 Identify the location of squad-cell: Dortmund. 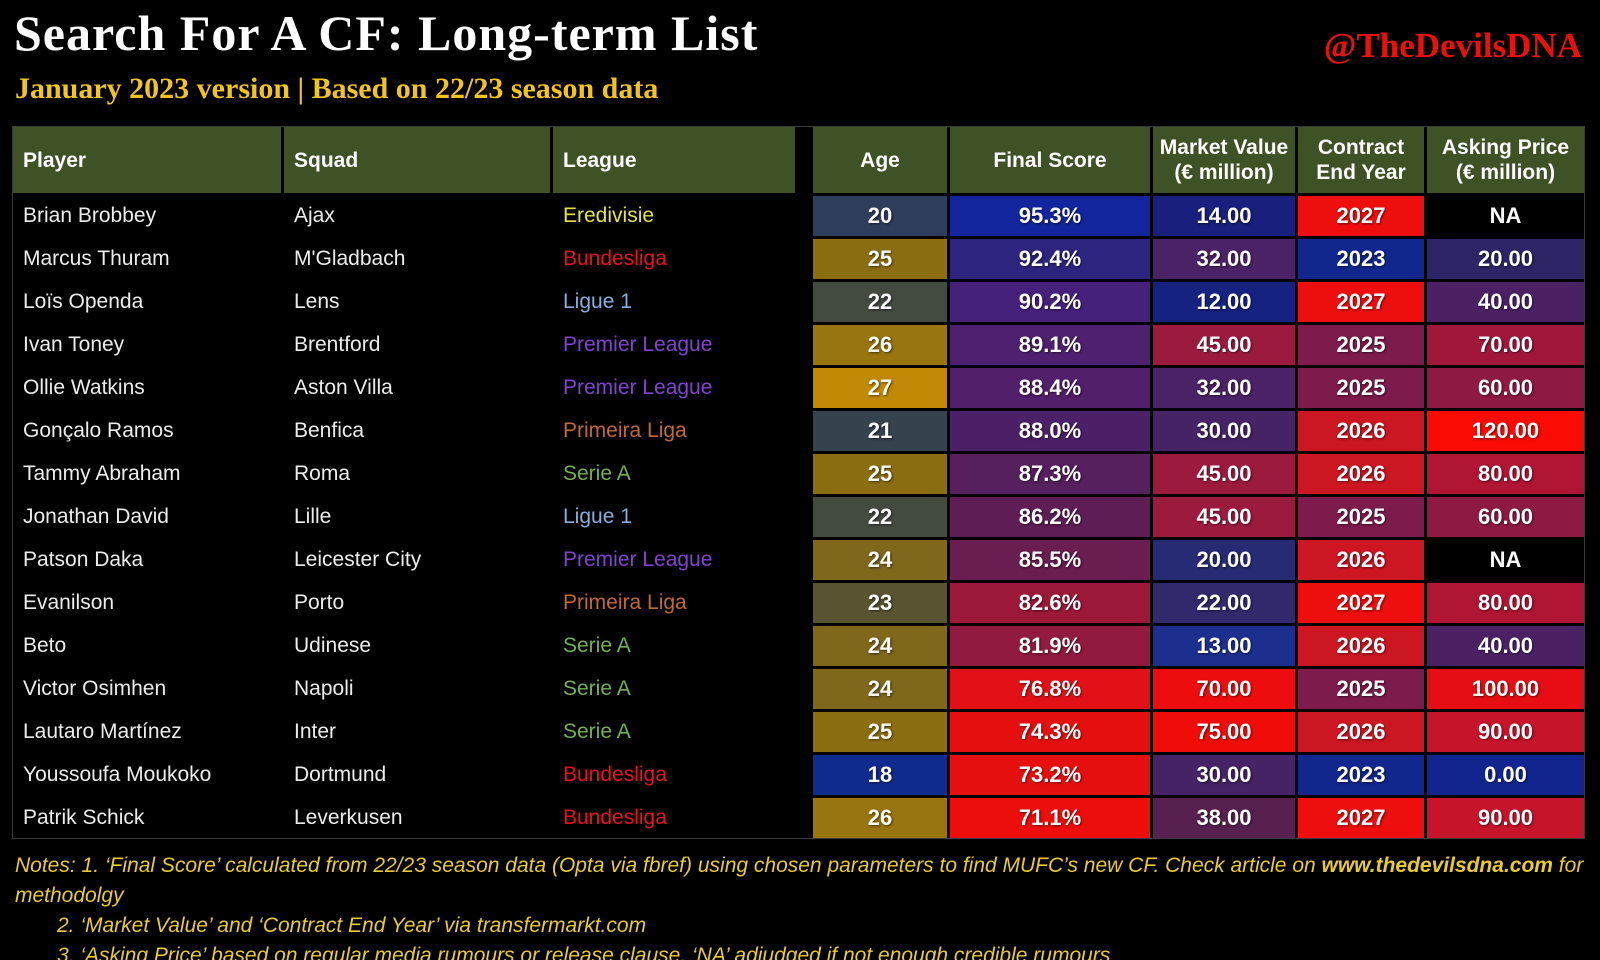
(417, 775).